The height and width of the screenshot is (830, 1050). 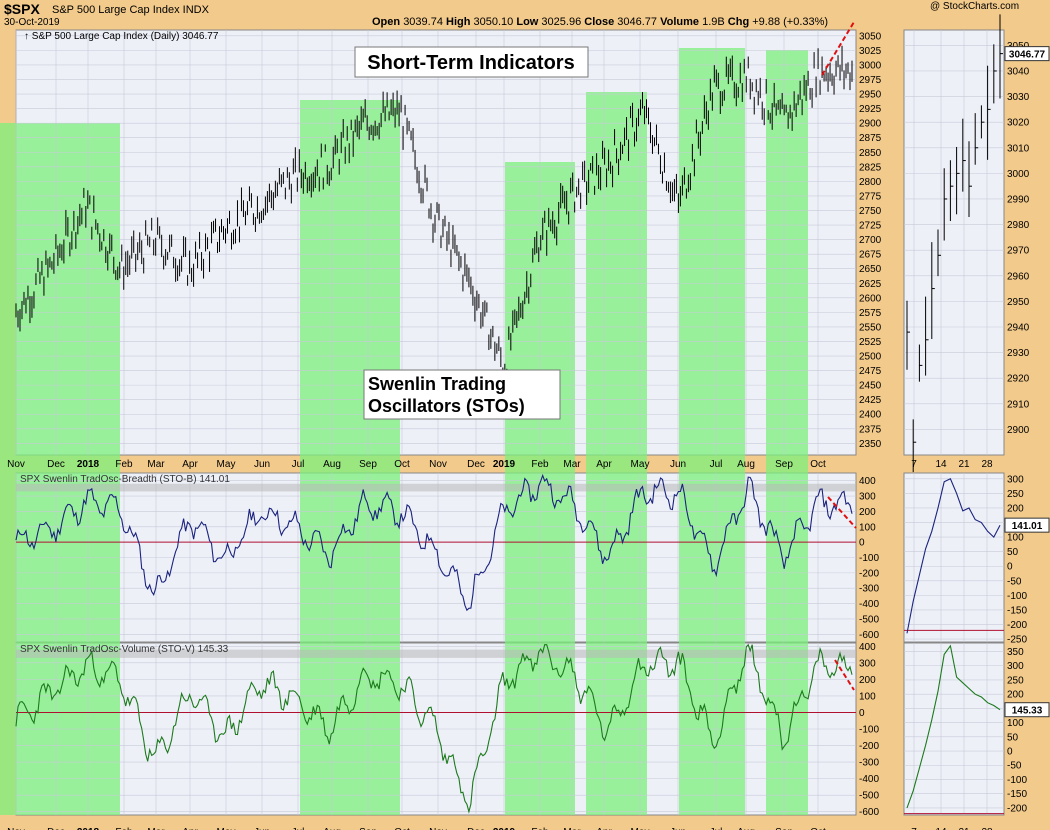 I want to click on y-tick-label: 2425, so click(x=870, y=400).